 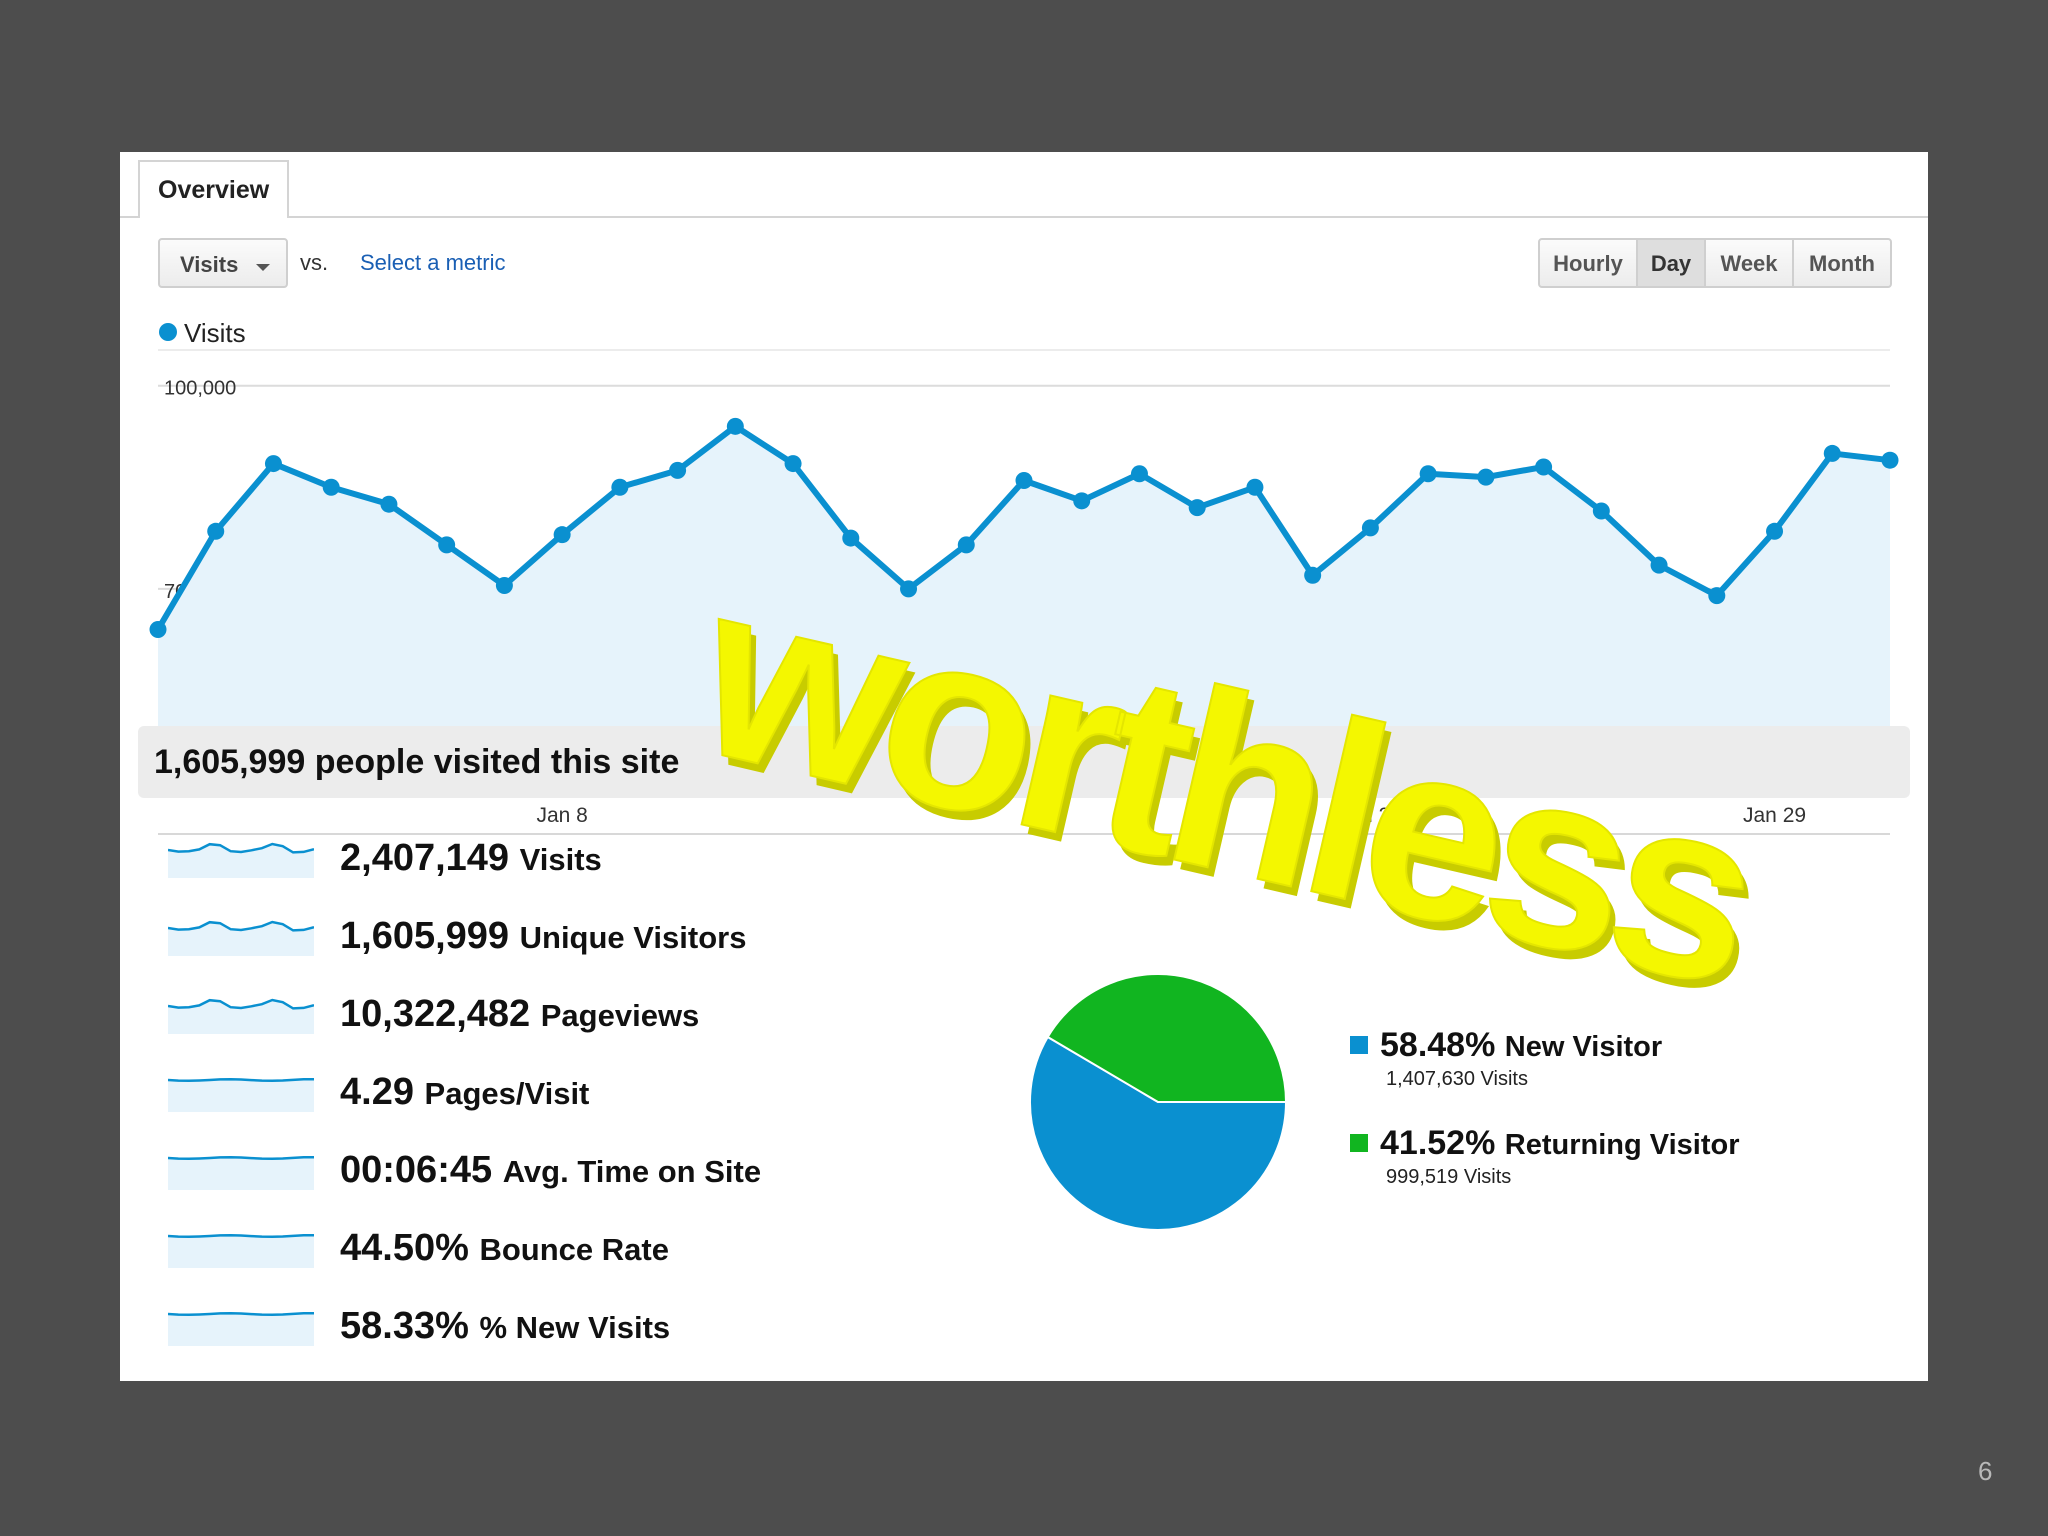 I want to click on legend-percent: 41.52%, so click(x=1438, y=1143).